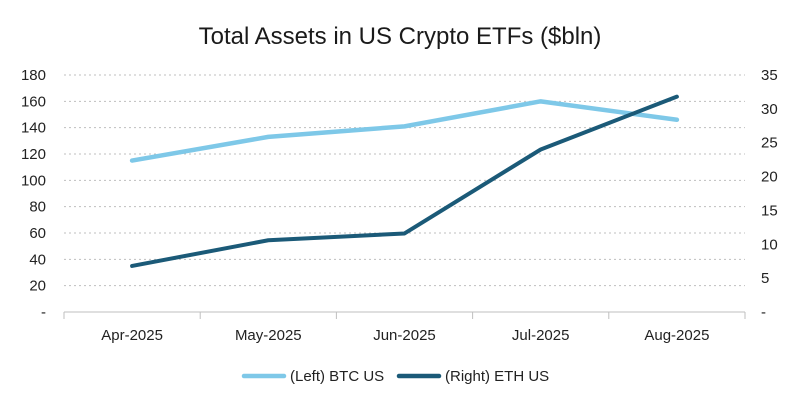 The width and height of the screenshot is (800, 405). What do you see at coordinates (676, 335) in the screenshot?
I see `x-tick-label: Aug-2025` at bounding box center [676, 335].